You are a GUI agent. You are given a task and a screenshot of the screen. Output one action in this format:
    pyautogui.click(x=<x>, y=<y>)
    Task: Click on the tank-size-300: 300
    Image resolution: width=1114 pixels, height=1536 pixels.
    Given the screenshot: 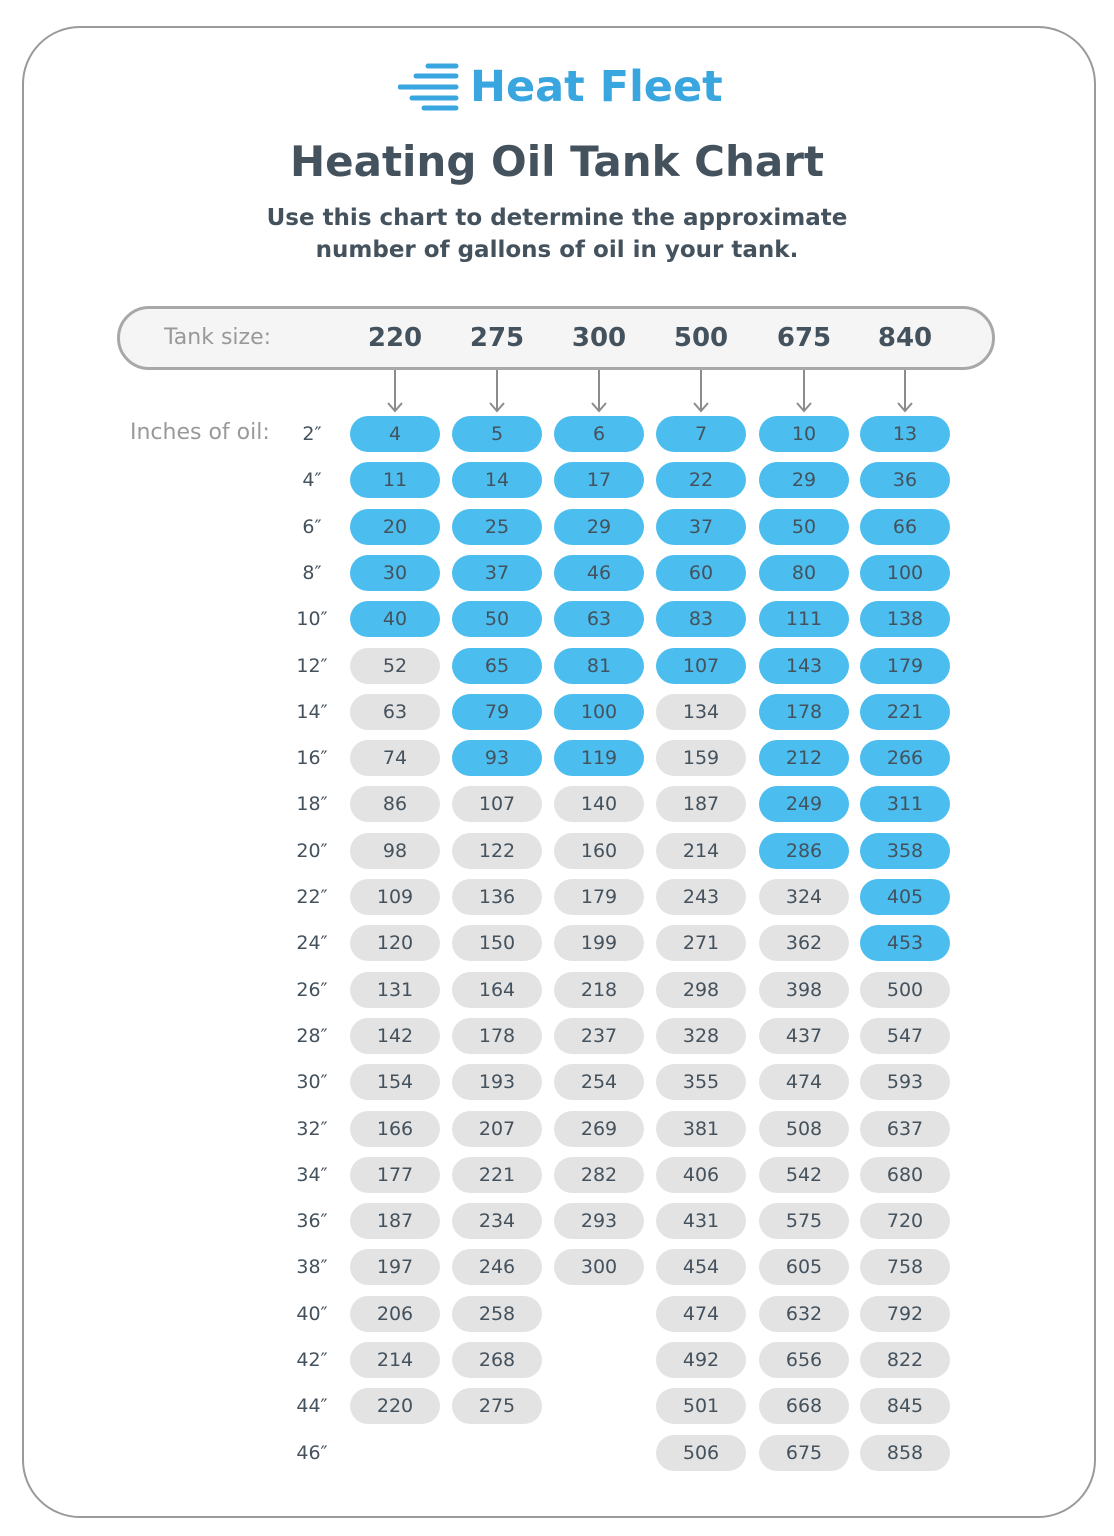 What is the action you would take?
    pyautogui.click(x=599, y=338)
    